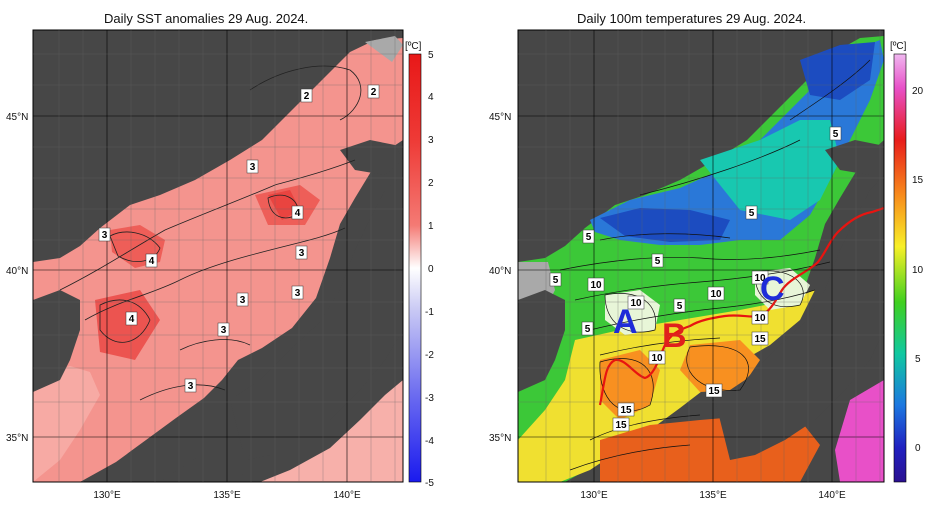  What do you see at coordinates (429, 312) in the screenshot?
I see `svg-text: -1` at bounding box center [429, 312].